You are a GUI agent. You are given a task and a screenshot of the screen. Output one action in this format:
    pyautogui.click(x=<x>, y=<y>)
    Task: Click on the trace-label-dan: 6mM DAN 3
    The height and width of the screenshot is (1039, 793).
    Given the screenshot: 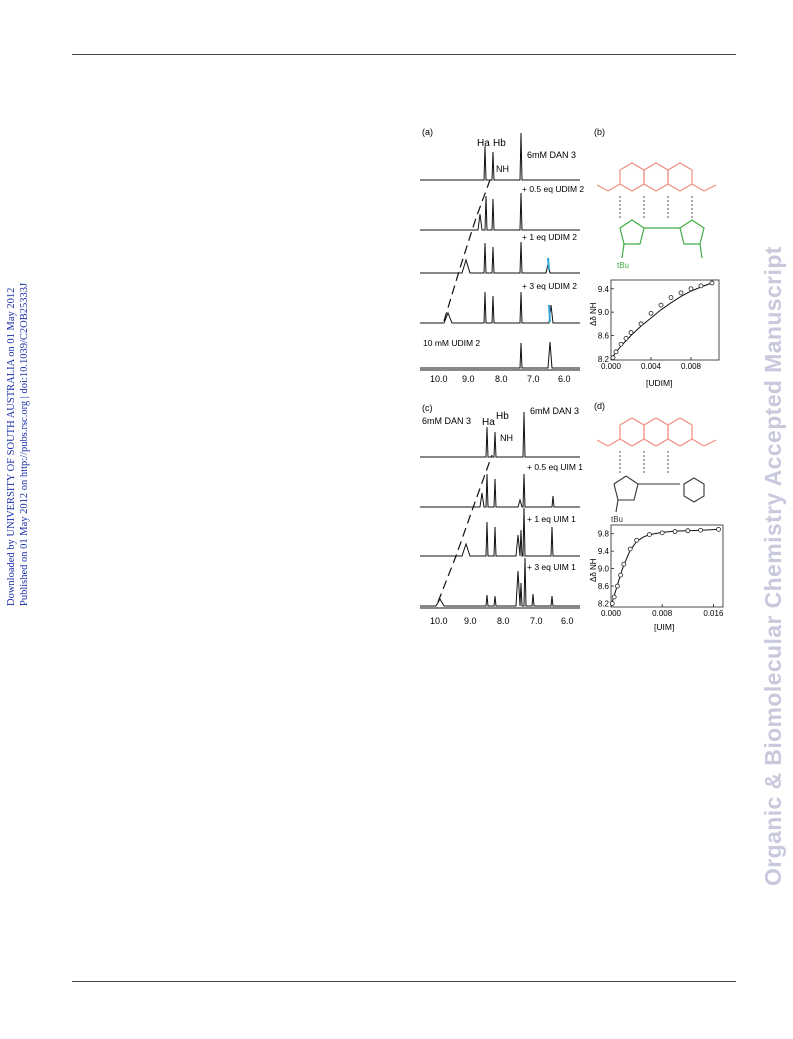 What is the action you would take?
    pyautogui.click(x=551, y=155)
    